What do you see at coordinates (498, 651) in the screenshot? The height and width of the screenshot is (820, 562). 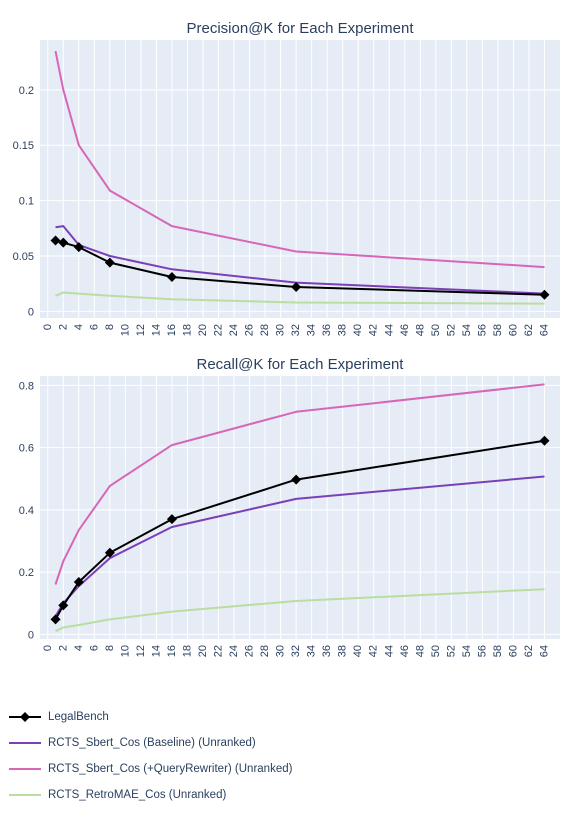 I see `x-tick-label: 58` at bounding box center [498, 651].